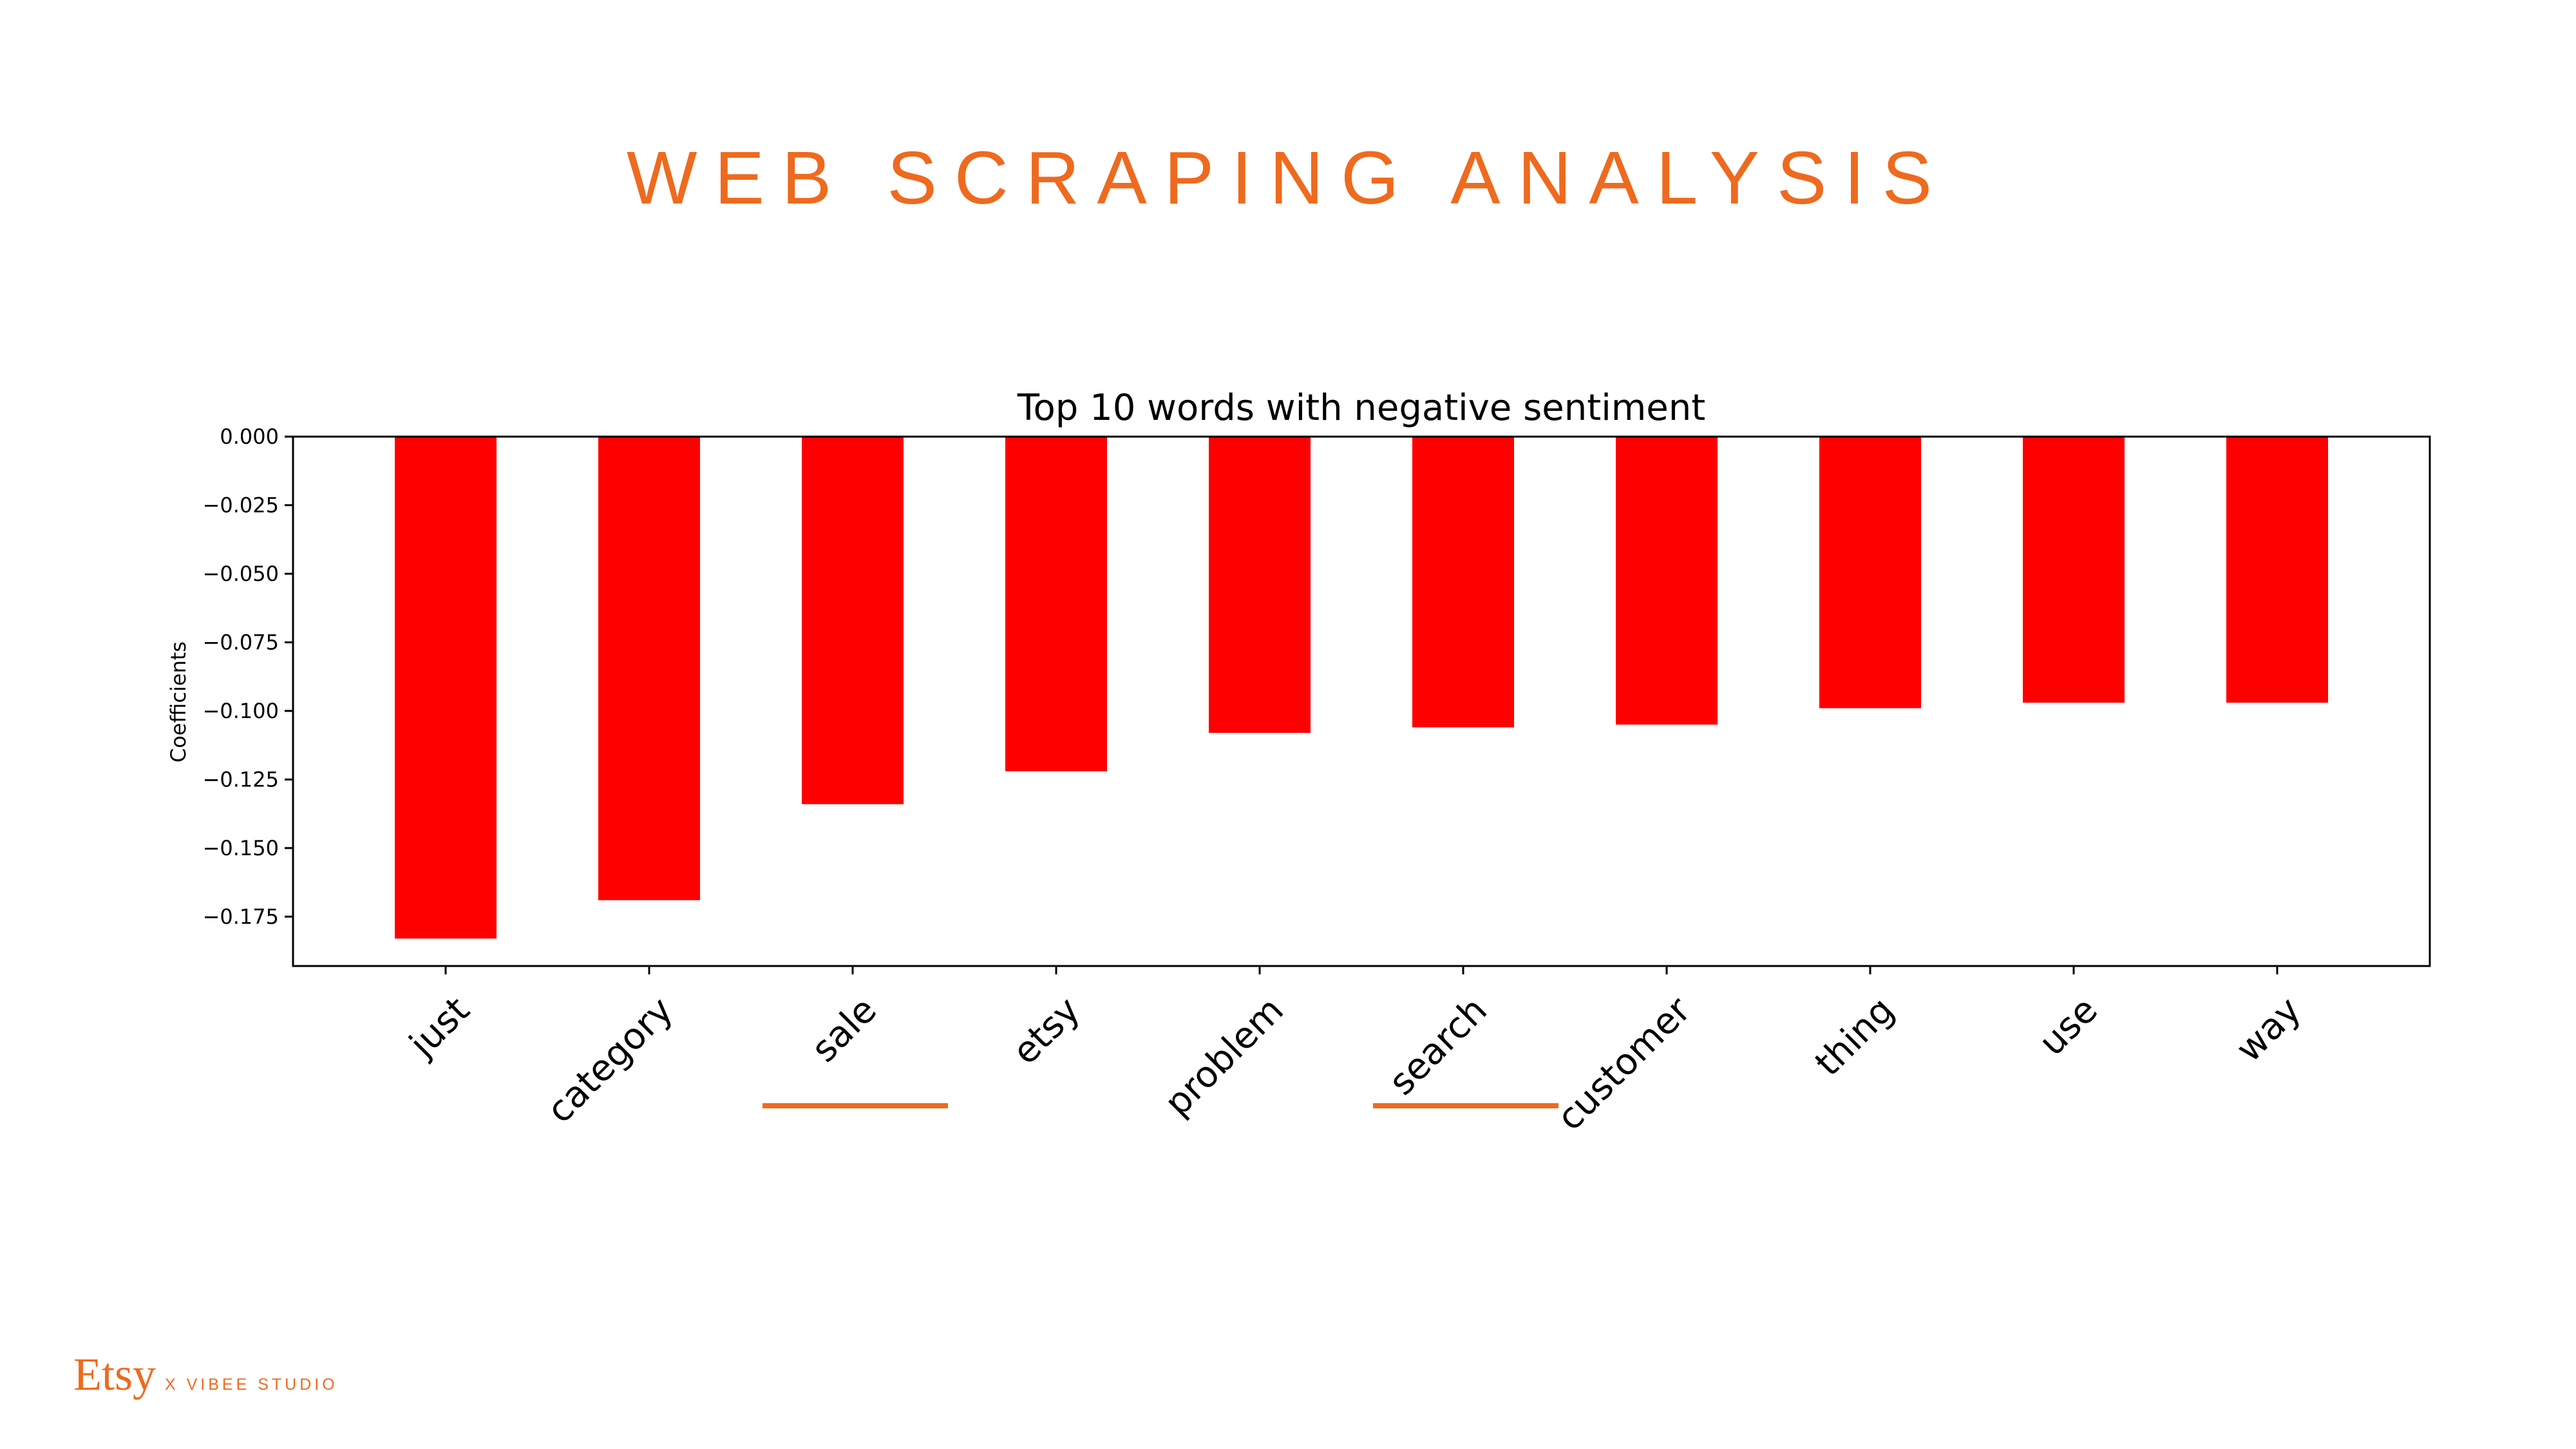  I want to click on x-tick-label: search, so click(1438, 1046).